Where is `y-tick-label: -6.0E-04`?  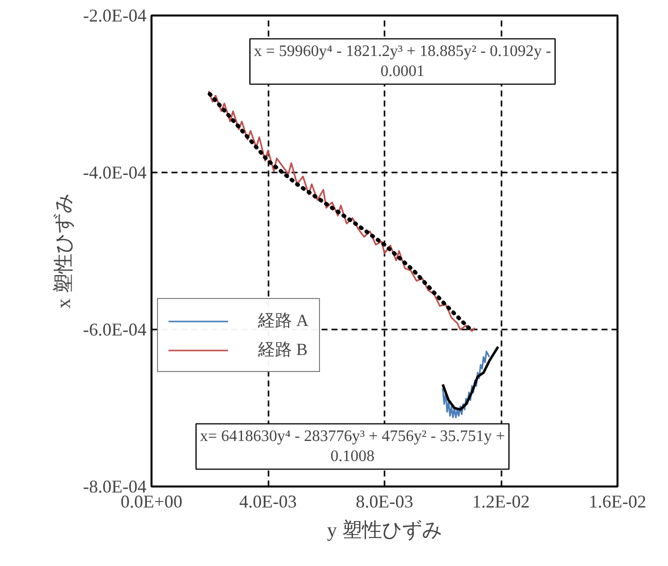 y-tick-label: -6.0E-04 is located at coordinates (114, 330).